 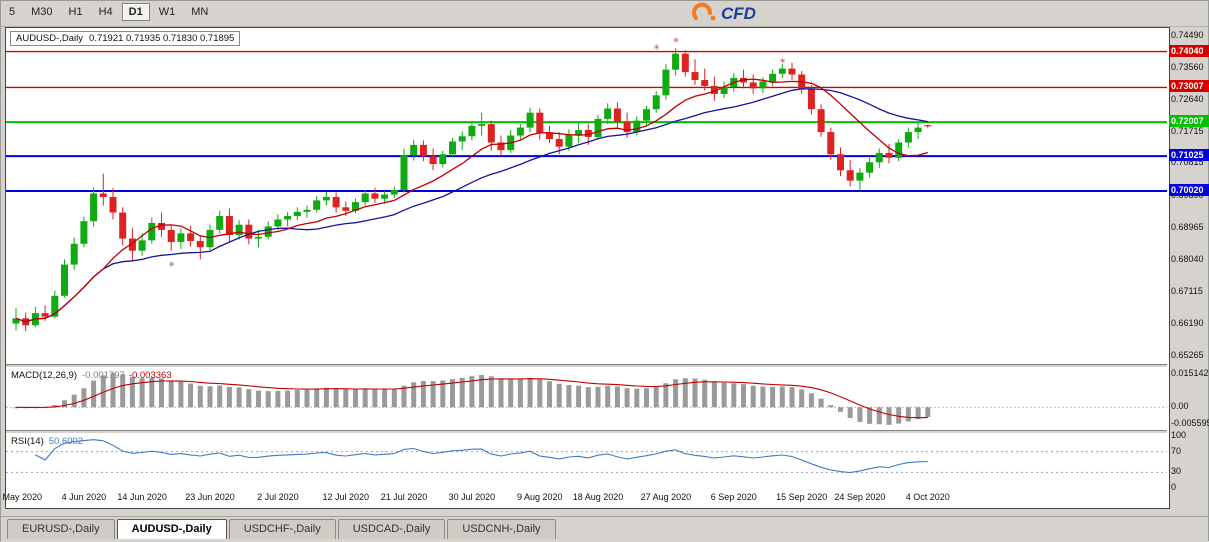 I want to click on macd-axis-label: -0.005595, so click(x=1190, y=423).